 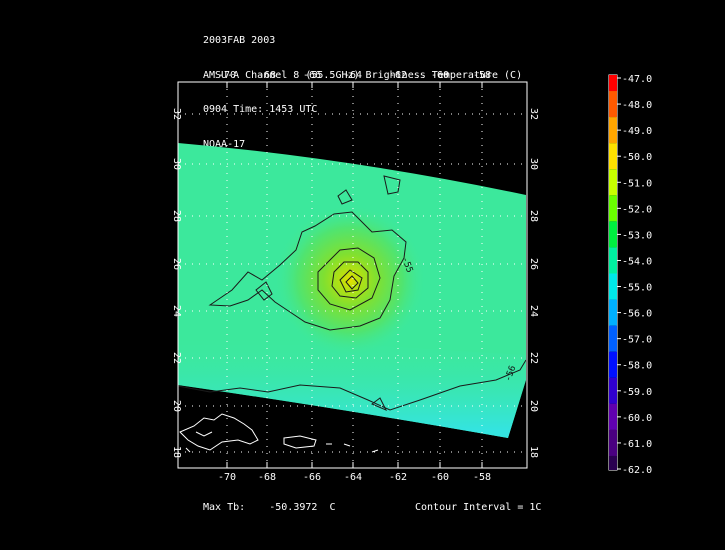 What do you see at coordinates (482, 75) in the screenshot?
I see `lon-top-58: -58` at bounding box center [482, 75].